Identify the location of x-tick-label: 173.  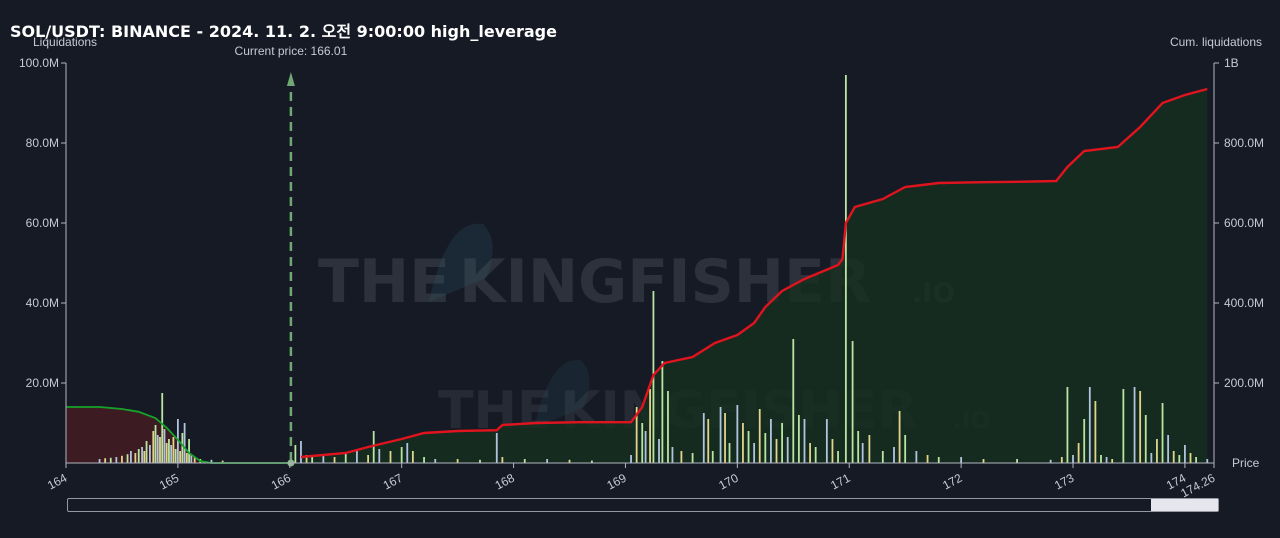
(1064, 482).